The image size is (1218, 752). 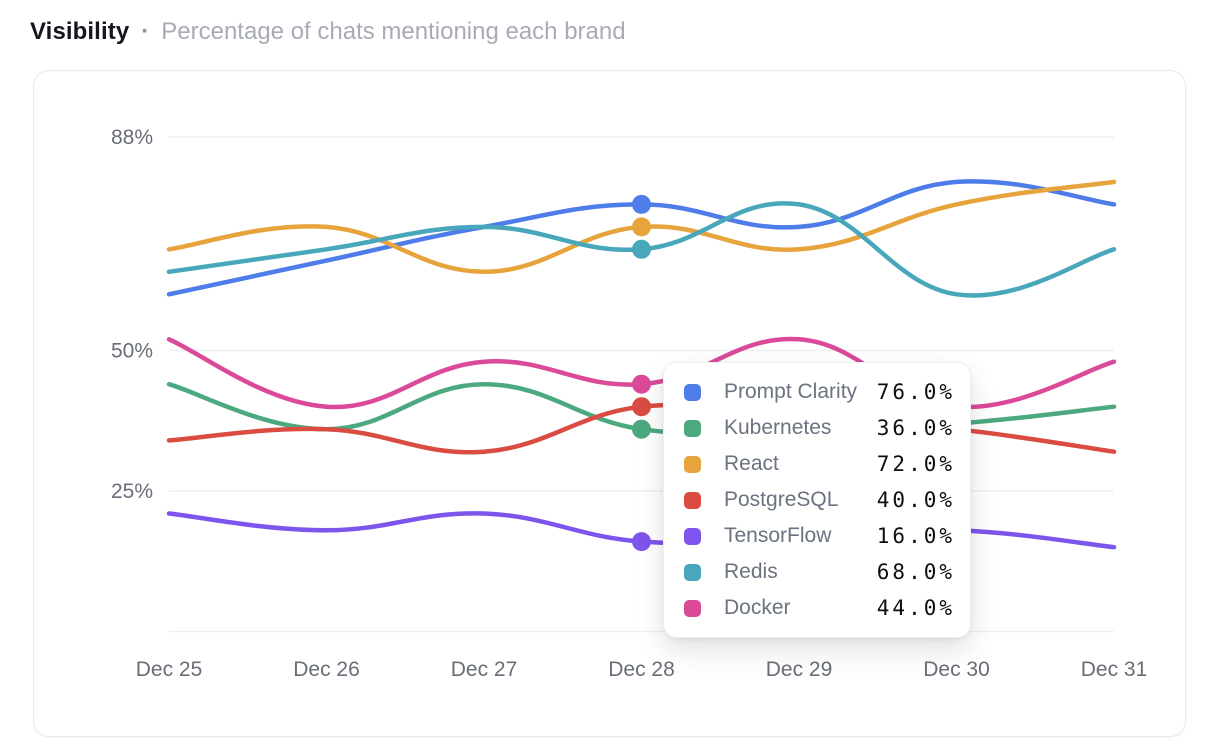 What do you see at coordinates (956, 669) in the screenshot?
I see `x-axis-label-dec-30: Dec 30` at bounding box center [956, 669].